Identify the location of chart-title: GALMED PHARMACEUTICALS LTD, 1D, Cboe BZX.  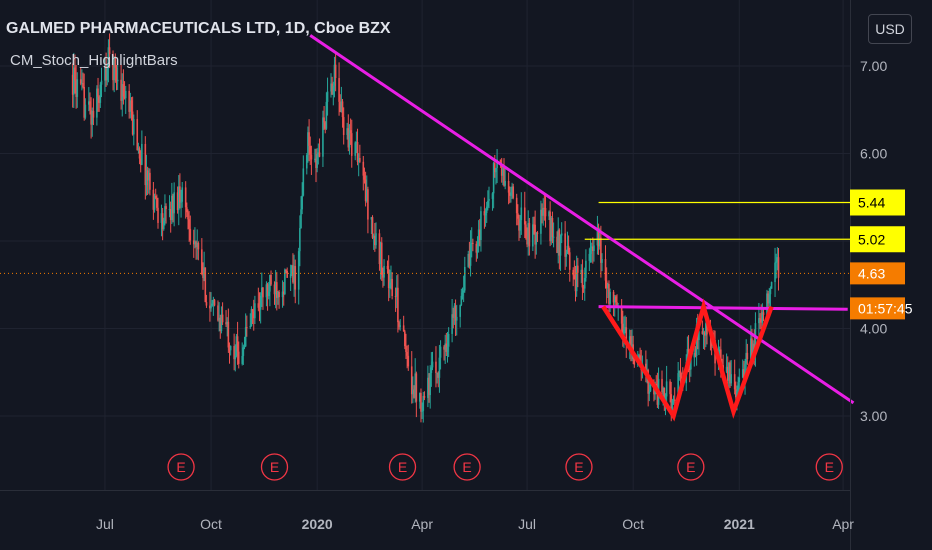
(198, 28).